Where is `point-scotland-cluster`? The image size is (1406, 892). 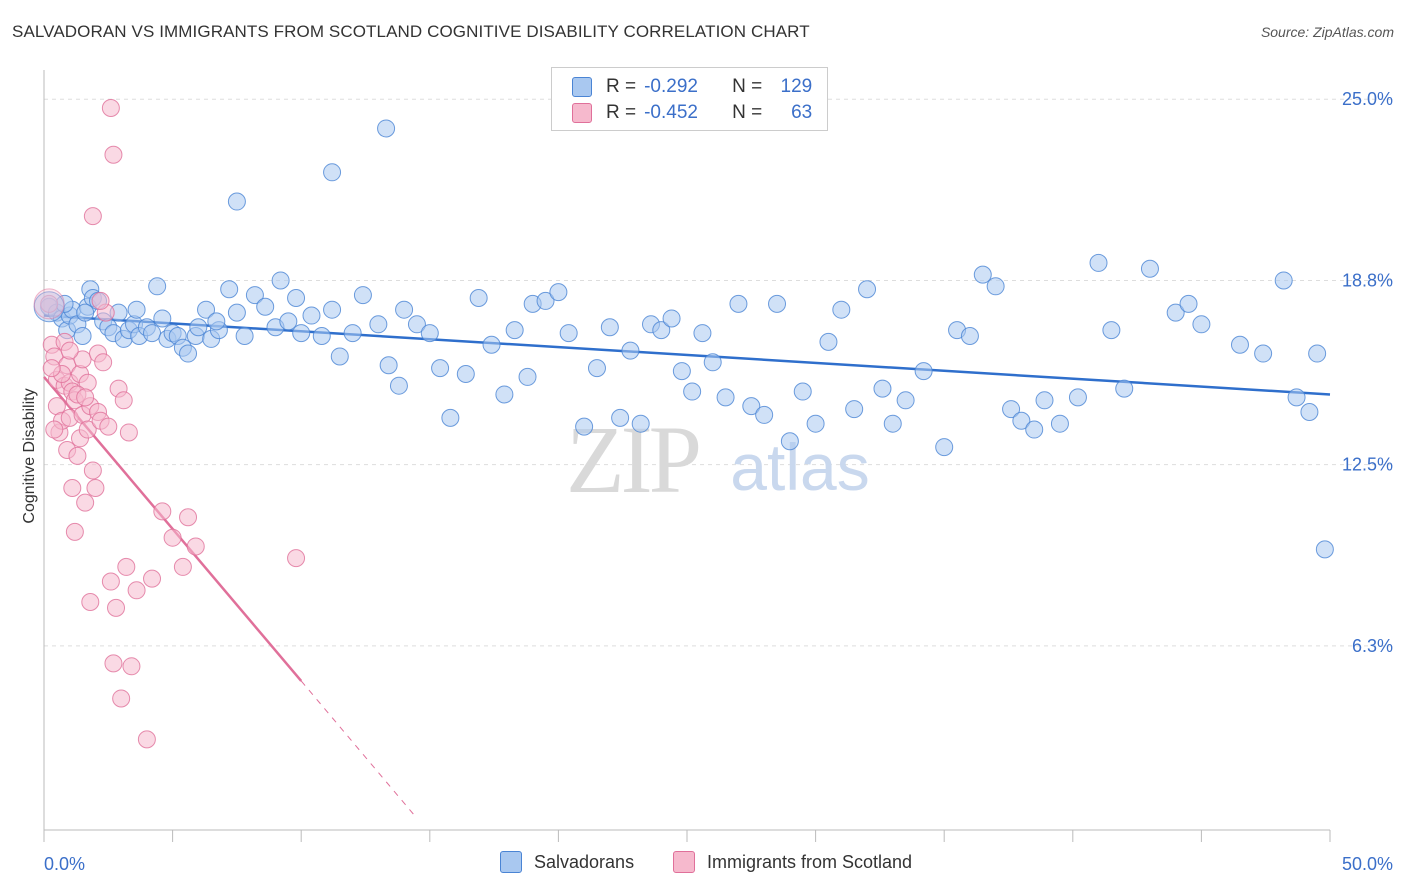 point-scotland-cluster is located at coordinates (49, 304).